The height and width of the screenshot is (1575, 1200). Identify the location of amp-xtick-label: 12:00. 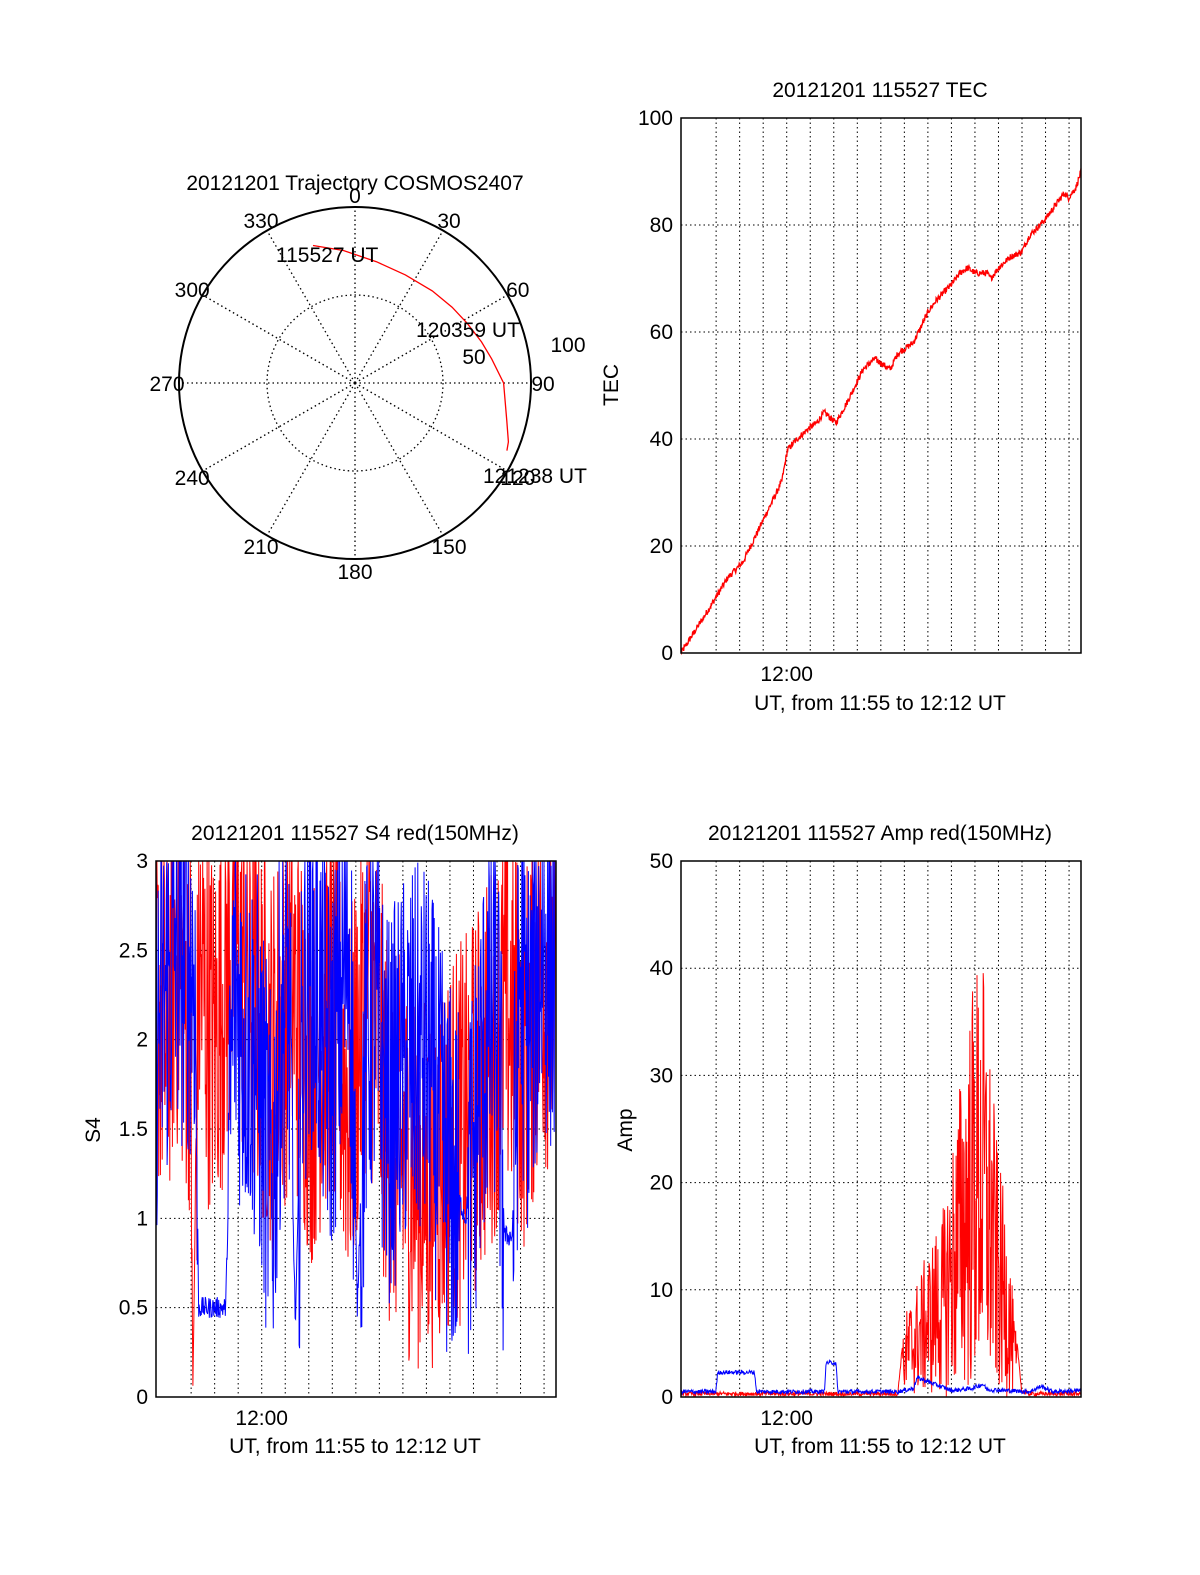
(786, 1418).